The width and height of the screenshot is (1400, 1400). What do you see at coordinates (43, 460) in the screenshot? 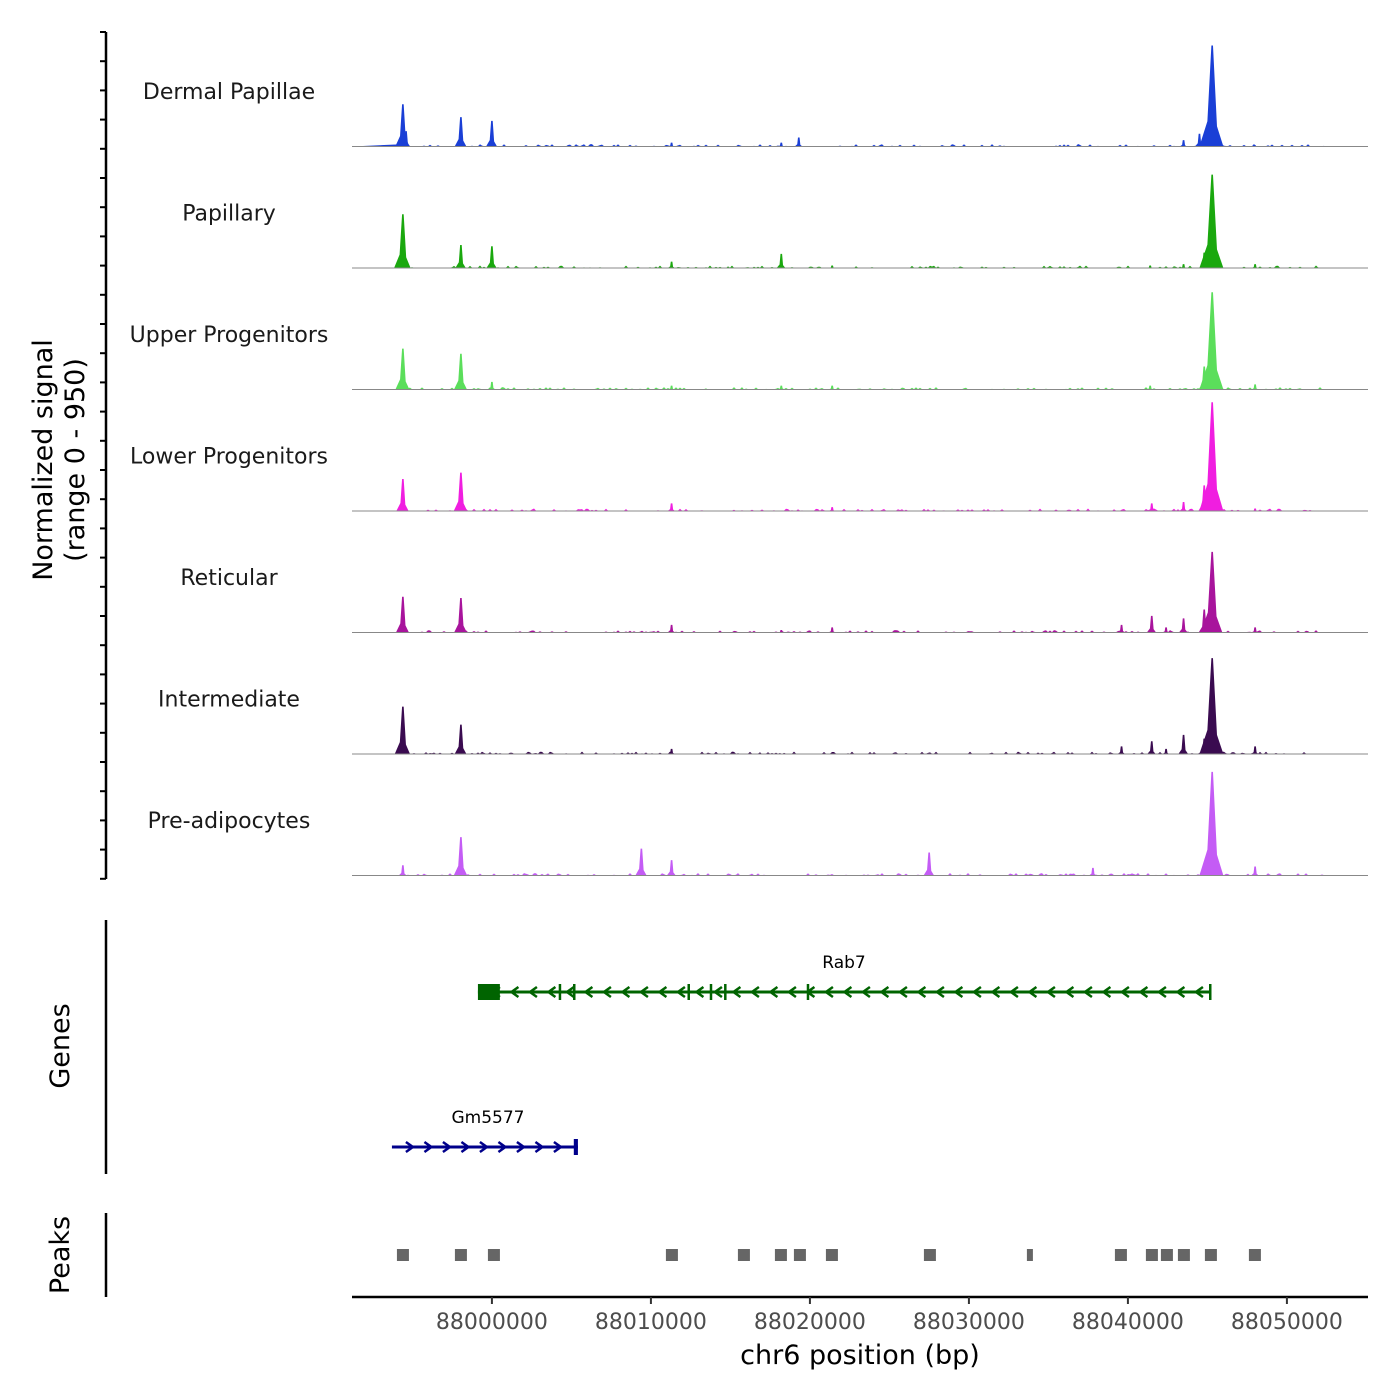
I see `y-axis-title-line1: Normalized signal` at bounding box center [43, 460].